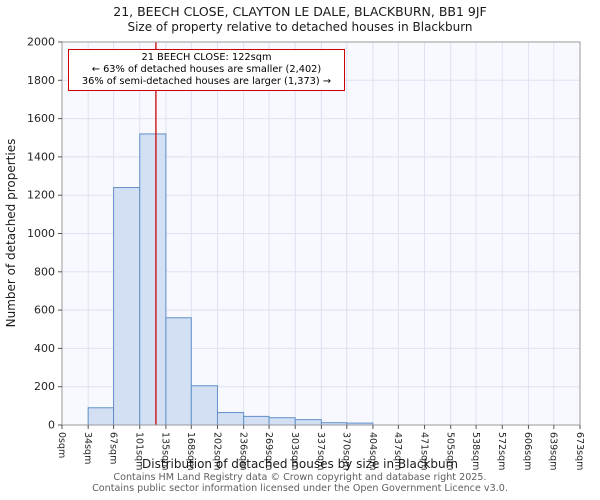  What do you see at coordinates (294, 451) in the screenshot?
I see `x-tick-label: 303sqm` at bounding box center [294, 451].